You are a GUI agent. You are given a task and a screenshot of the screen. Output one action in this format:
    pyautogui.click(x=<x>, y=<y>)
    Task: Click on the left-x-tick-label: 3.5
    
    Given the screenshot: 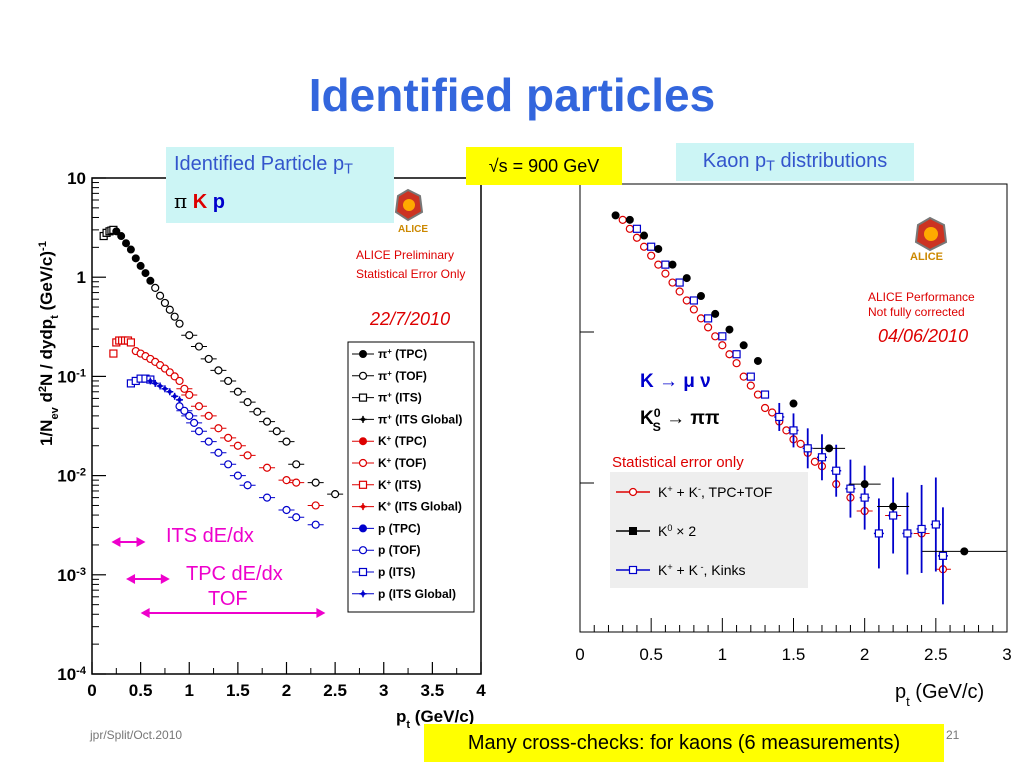 What is the action you would take?
    pyautogui.click(x=433, y=690)
    